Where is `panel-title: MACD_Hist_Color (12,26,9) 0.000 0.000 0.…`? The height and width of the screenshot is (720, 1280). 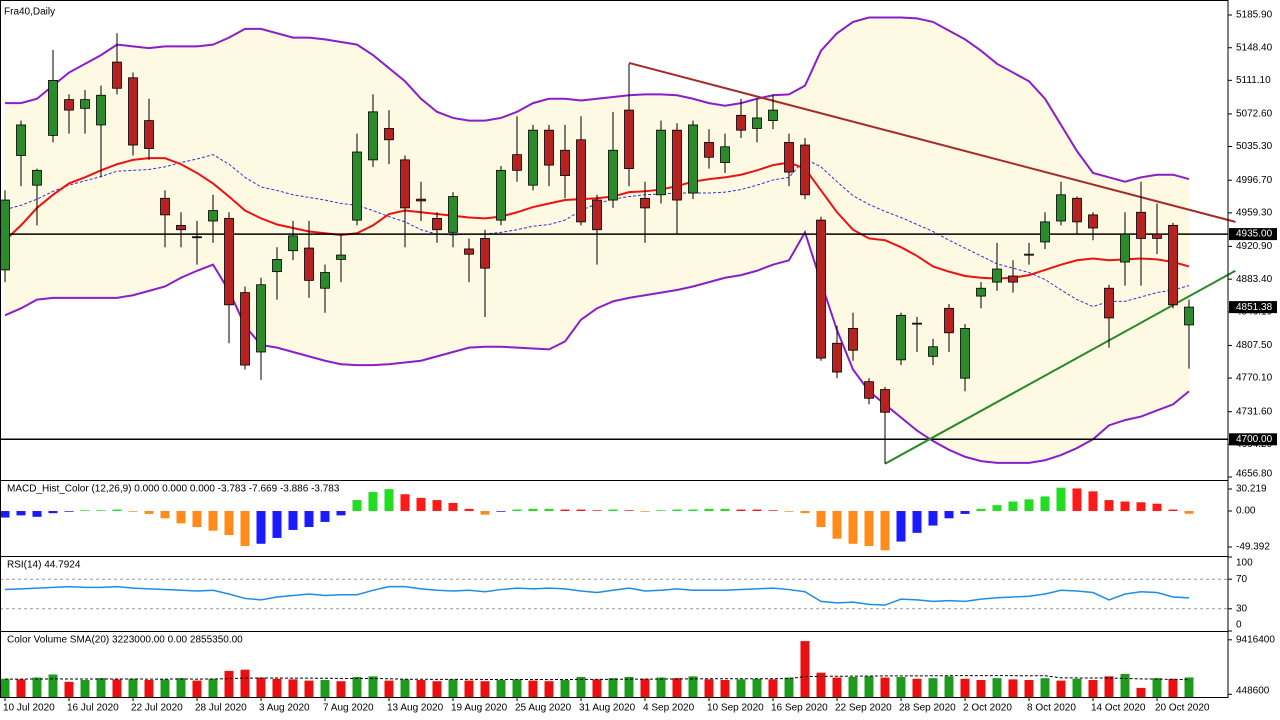 panel-title: MACD_Hist_Color (12,26,9) 0.000 0.000 0.… is located at coordinates (173, 489).